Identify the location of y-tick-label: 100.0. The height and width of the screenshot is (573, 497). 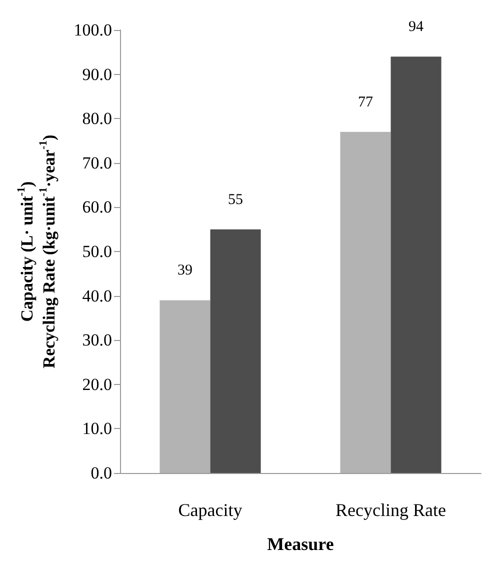
(93, 30).